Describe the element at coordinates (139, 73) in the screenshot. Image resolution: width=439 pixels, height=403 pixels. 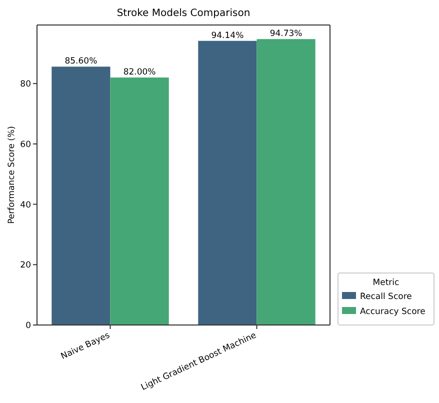
I see `data-label: 82.00%` at that location.